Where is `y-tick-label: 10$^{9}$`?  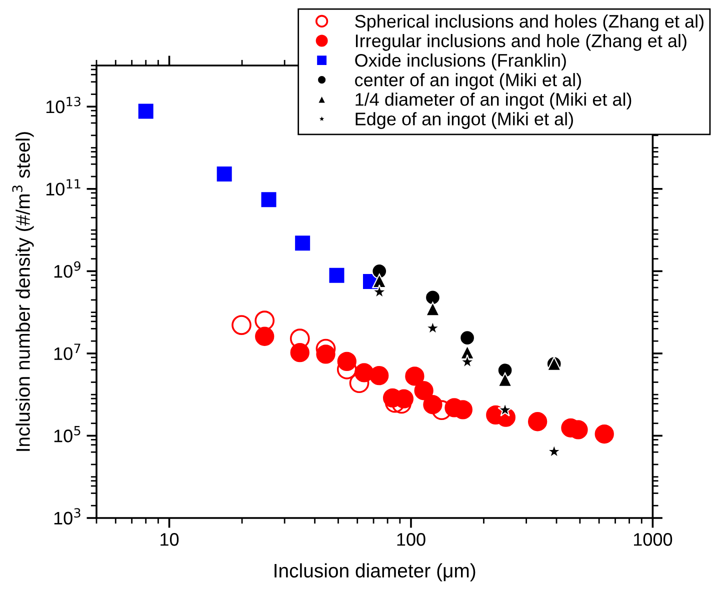
y-tick-label: 10$^{9}$ is located at coordinates (67, 269).